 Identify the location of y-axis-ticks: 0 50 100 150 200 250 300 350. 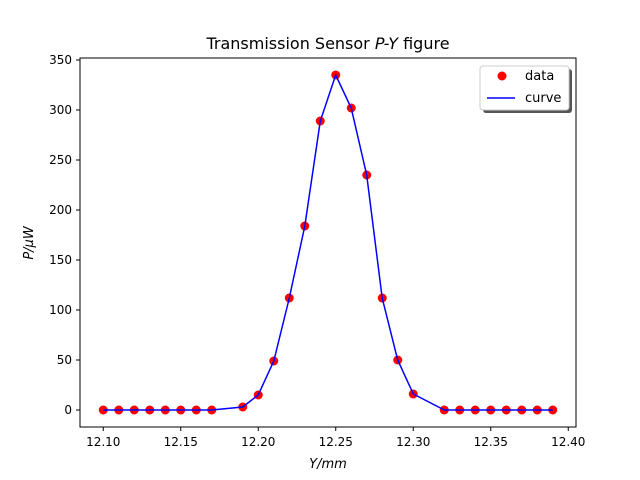
(64, 235).